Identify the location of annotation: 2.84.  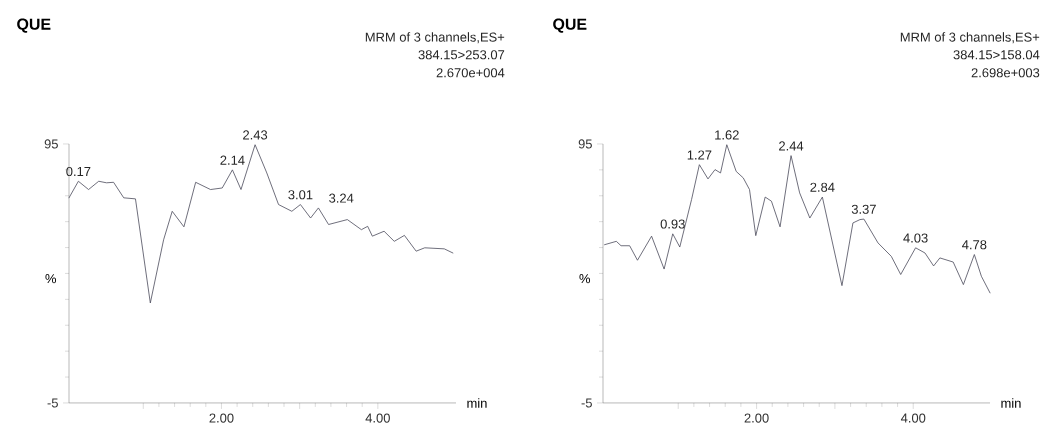
(822, 187).